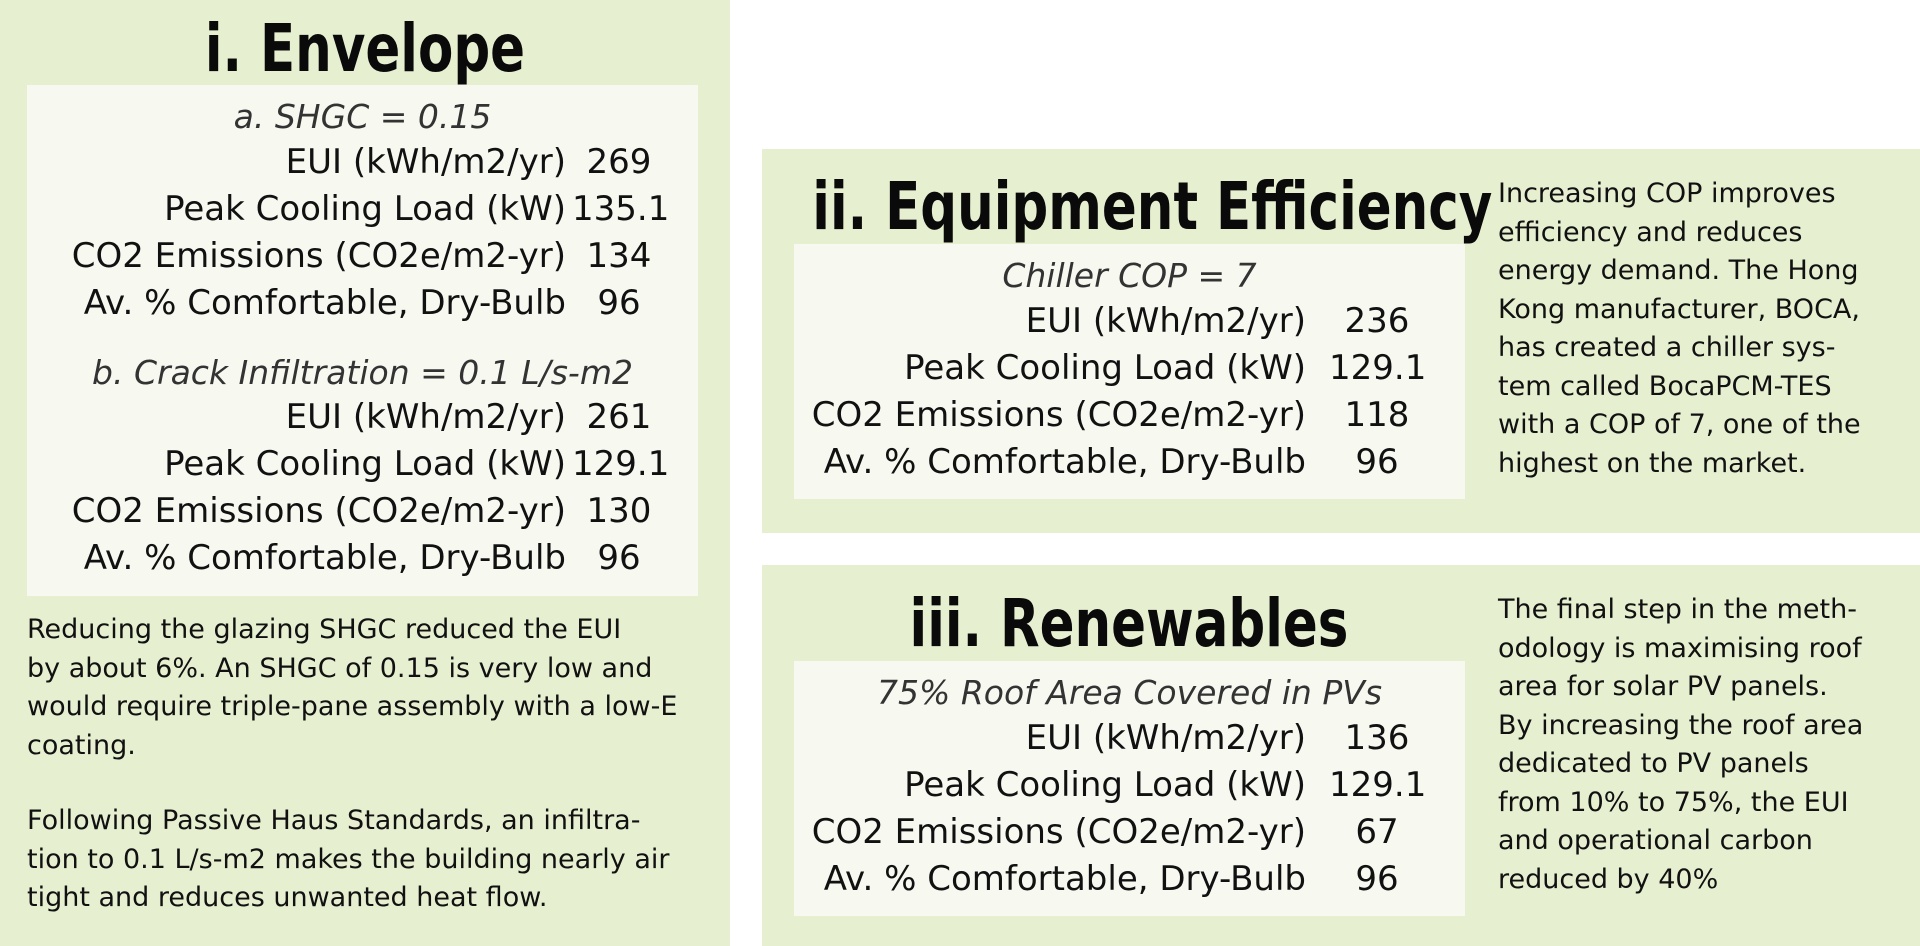 This screenshot has width=1920, height=946. What do you see at coordinates (1152, 206) in the screenshot?
I see `equipment-heading: ii. Equipment Efficiency` at bounding box center [1152, 206].